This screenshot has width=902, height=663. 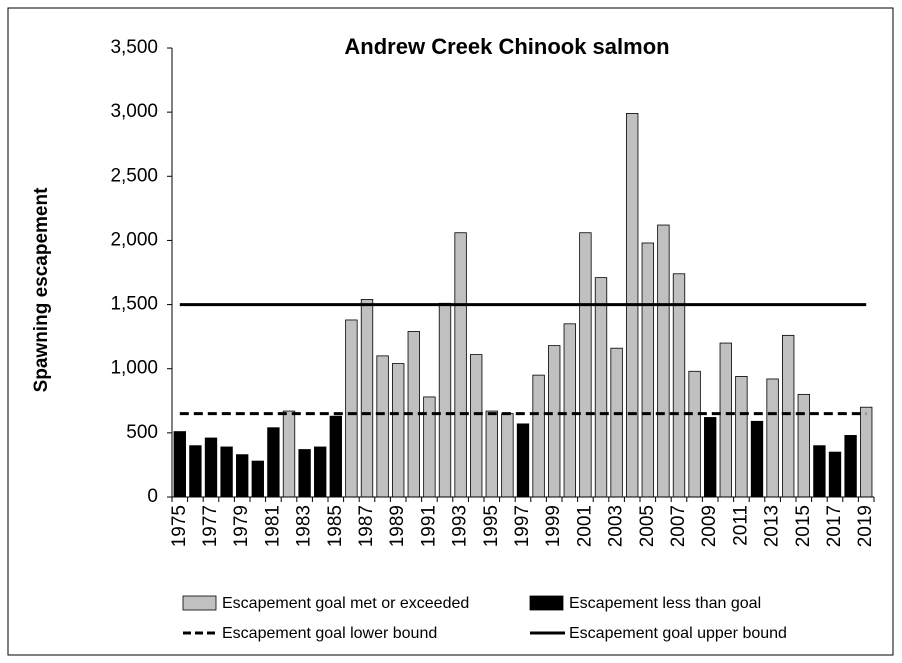 What do you see at coordinates (647, 526) in the screenshot?
I see `x-tick-label: 2005` at bounding box center [647, 526].